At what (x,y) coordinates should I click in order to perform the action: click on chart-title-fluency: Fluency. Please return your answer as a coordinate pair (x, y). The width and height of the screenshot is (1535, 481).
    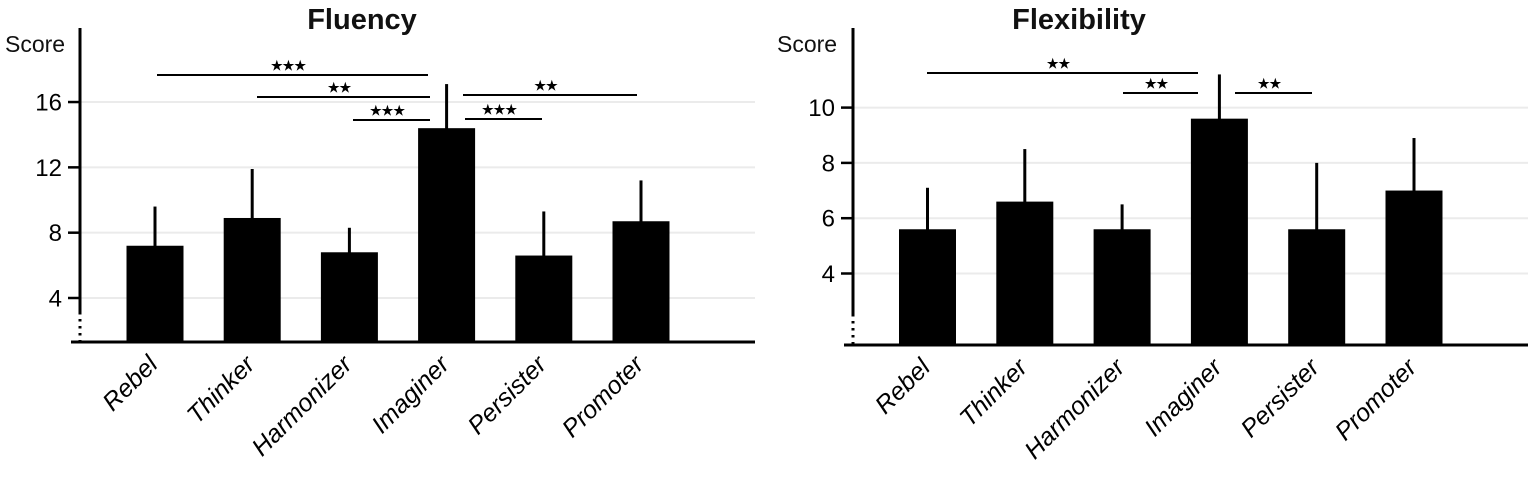
    Looking at the image, I should click on (362, 20).